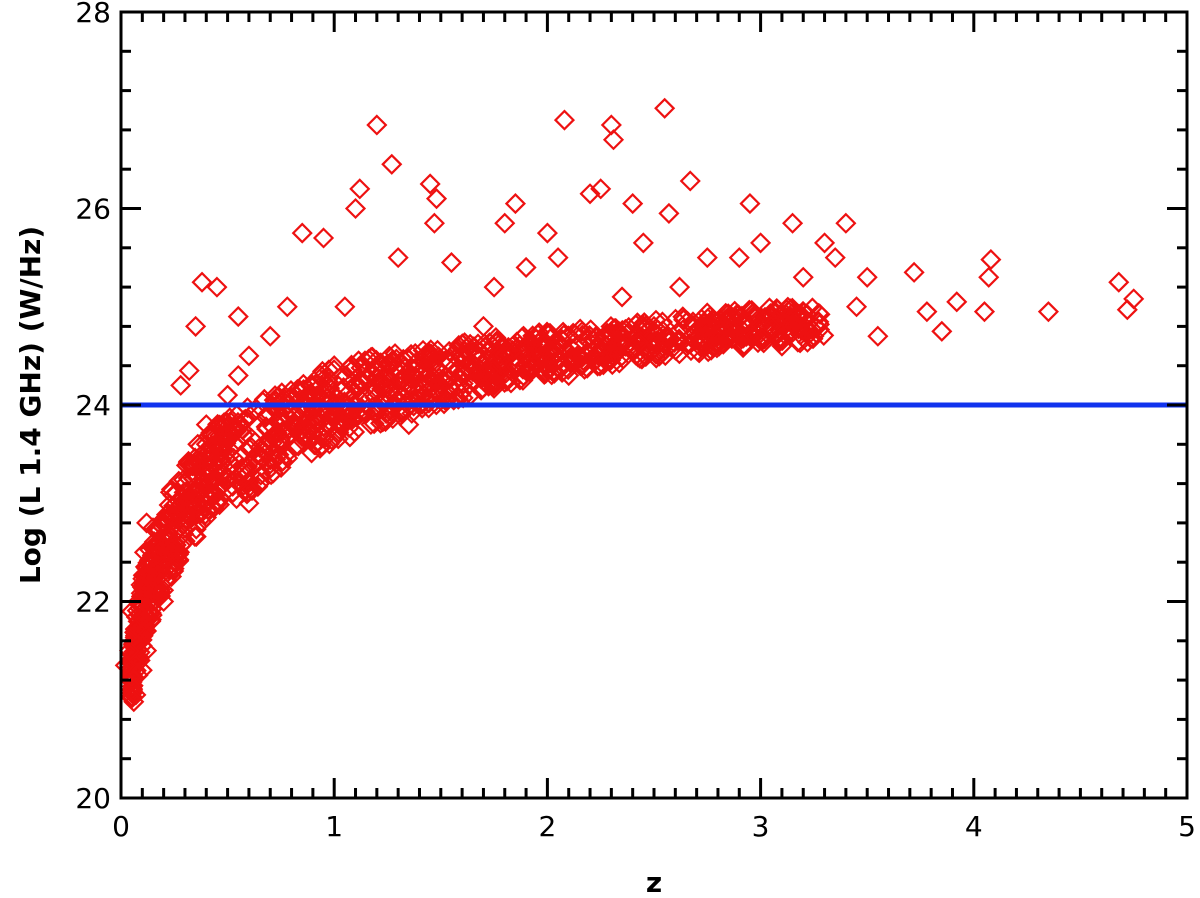 This screenshot has width=1200, height=898. What do you see at coordinates (30, 405) in the screenshot?
I see `y-axis-title: Log (L 1.4 GHz) (W/Hz)` at bounding box center [30, 405].